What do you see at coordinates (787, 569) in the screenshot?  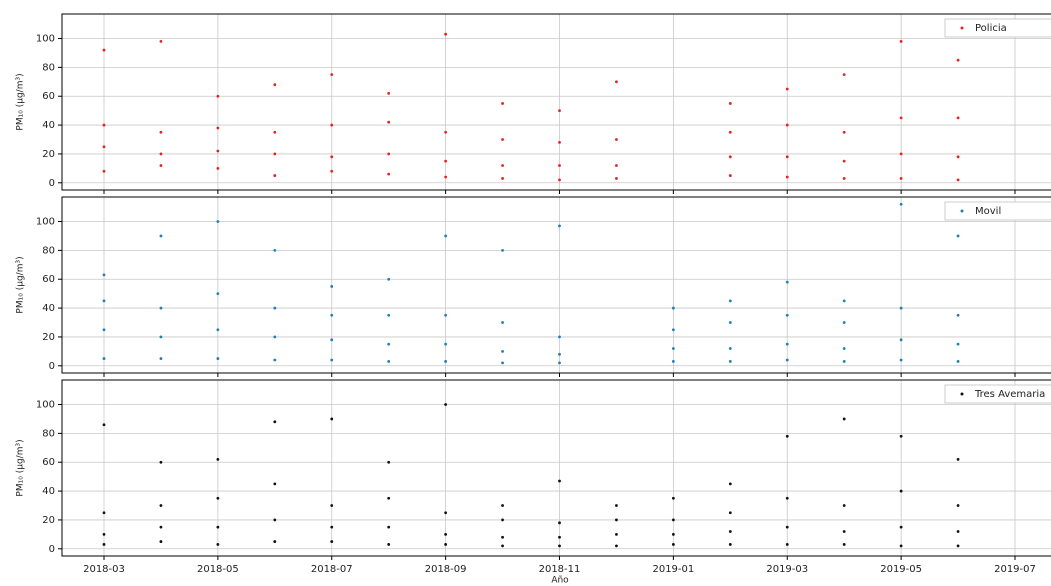 I see `x-tick-label: 2019-03` at bounding box center [787, 569].